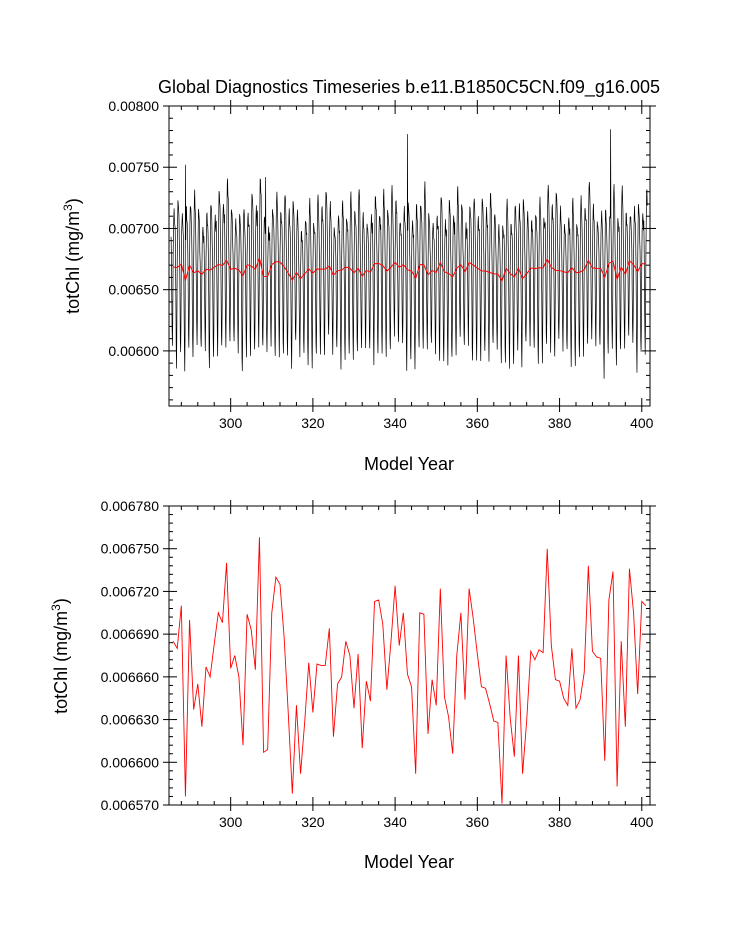 The height and width of the screenshot is (945, 733). Describe the element at coordinates (133, 290) in the screenshot. I see `y-tick-label: 0.00650` at that location.